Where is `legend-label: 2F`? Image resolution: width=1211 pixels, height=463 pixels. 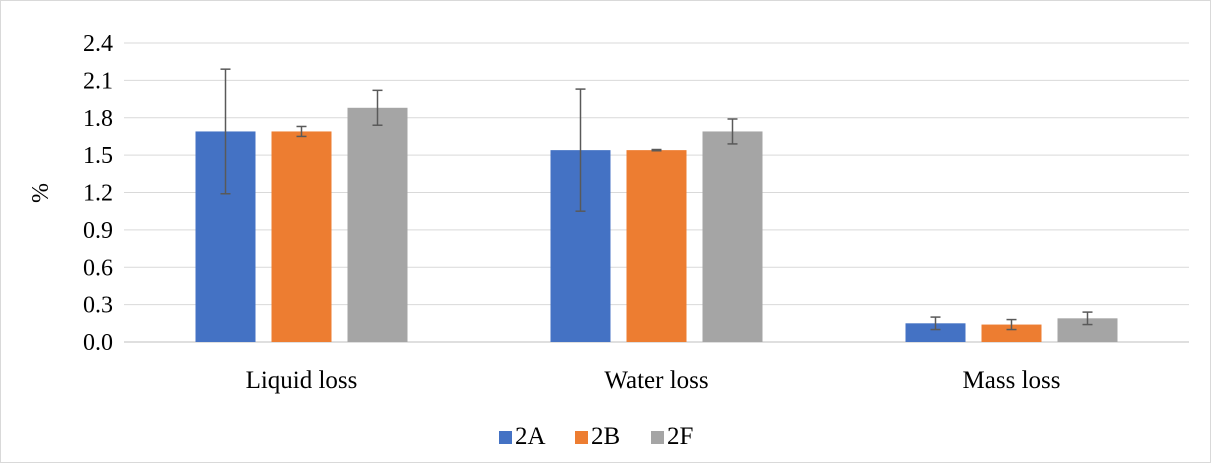
legend-label: 2F is located at coordinates (680, 436).